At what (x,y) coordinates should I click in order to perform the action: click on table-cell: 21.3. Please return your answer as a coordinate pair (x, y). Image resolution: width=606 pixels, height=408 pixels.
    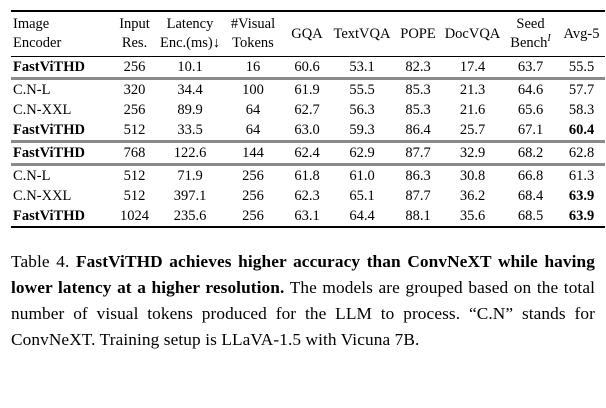
    Looking at the image, I should click on (472, 89).